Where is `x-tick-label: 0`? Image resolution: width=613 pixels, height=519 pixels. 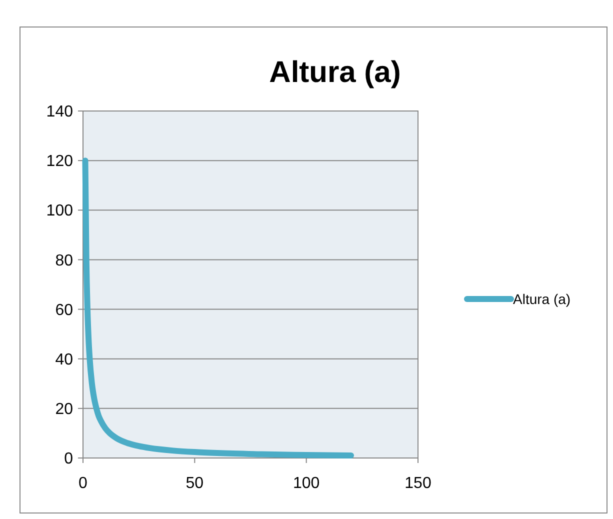
x-tick-label: 0 is located at coordinates (83, 483).